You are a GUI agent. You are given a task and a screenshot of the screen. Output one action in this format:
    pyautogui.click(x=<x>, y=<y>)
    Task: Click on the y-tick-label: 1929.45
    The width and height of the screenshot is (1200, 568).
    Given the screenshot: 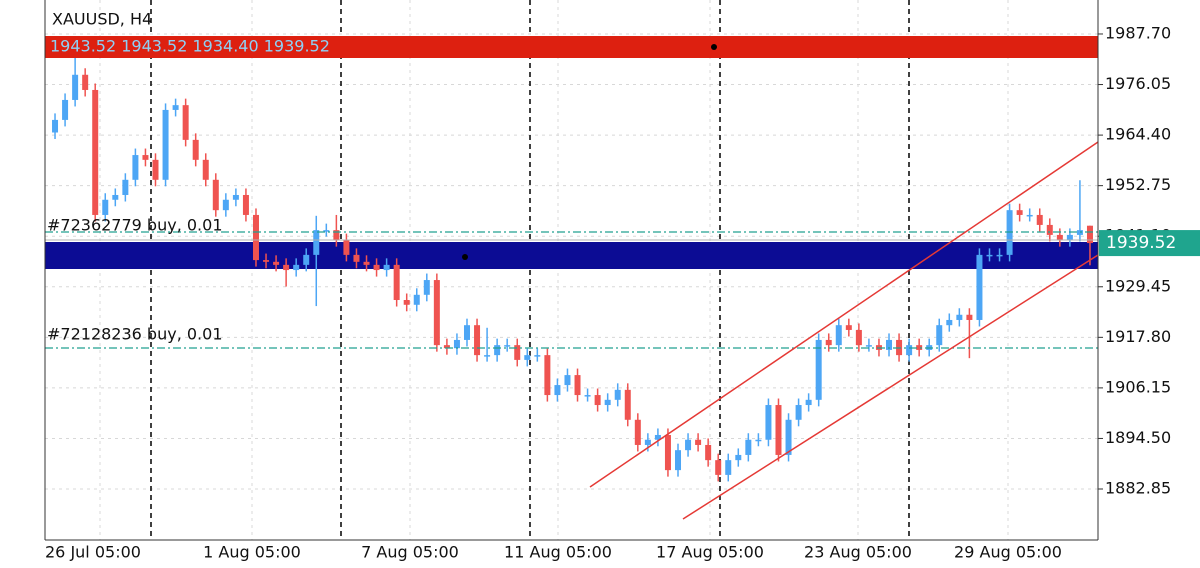 What is the action you would take?
    pyautogui.click(x=1138, y=285)
    